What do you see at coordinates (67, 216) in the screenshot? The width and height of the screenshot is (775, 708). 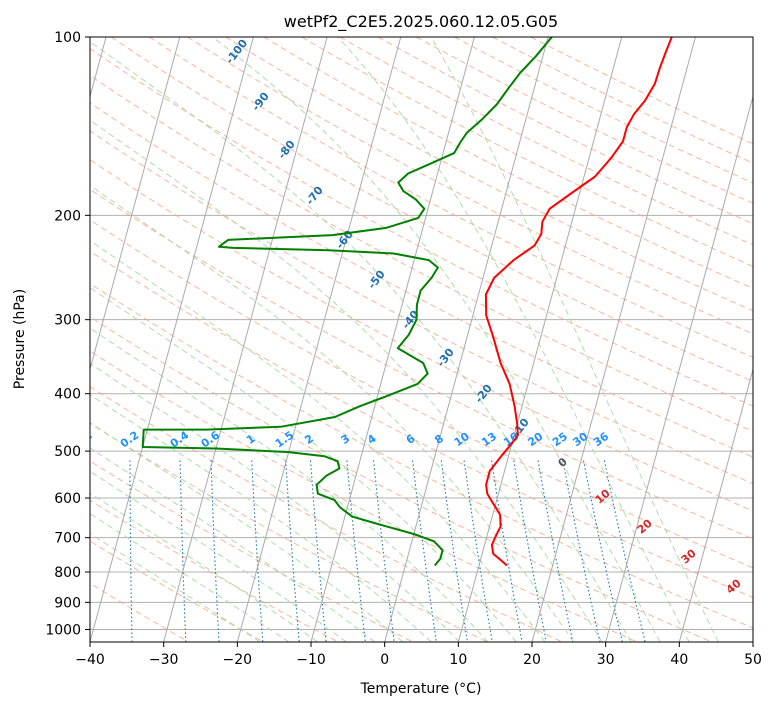 I see `y-tick-label: 200` at bounding box center [67, 216].